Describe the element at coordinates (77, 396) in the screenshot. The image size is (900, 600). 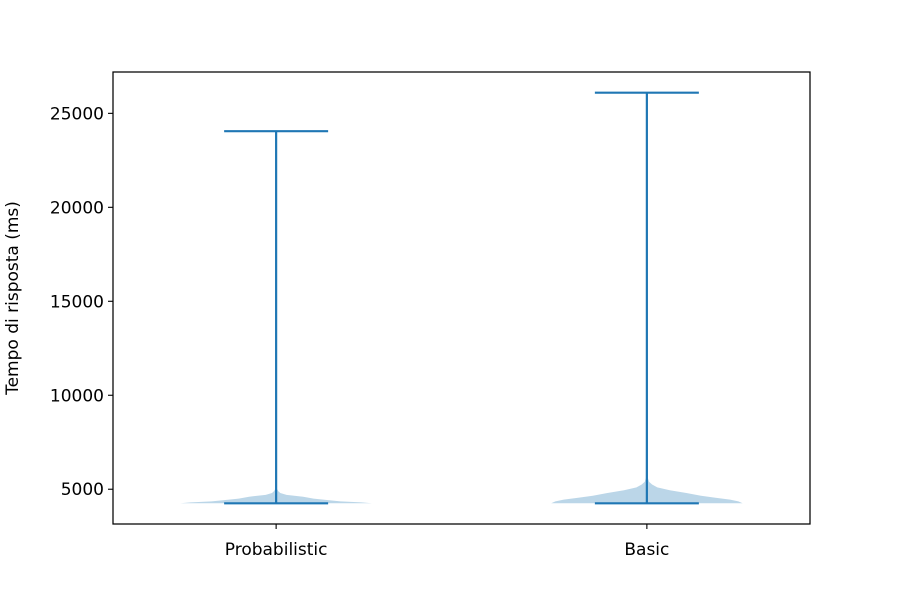
I see `y-tick-label: 10000` at that location.